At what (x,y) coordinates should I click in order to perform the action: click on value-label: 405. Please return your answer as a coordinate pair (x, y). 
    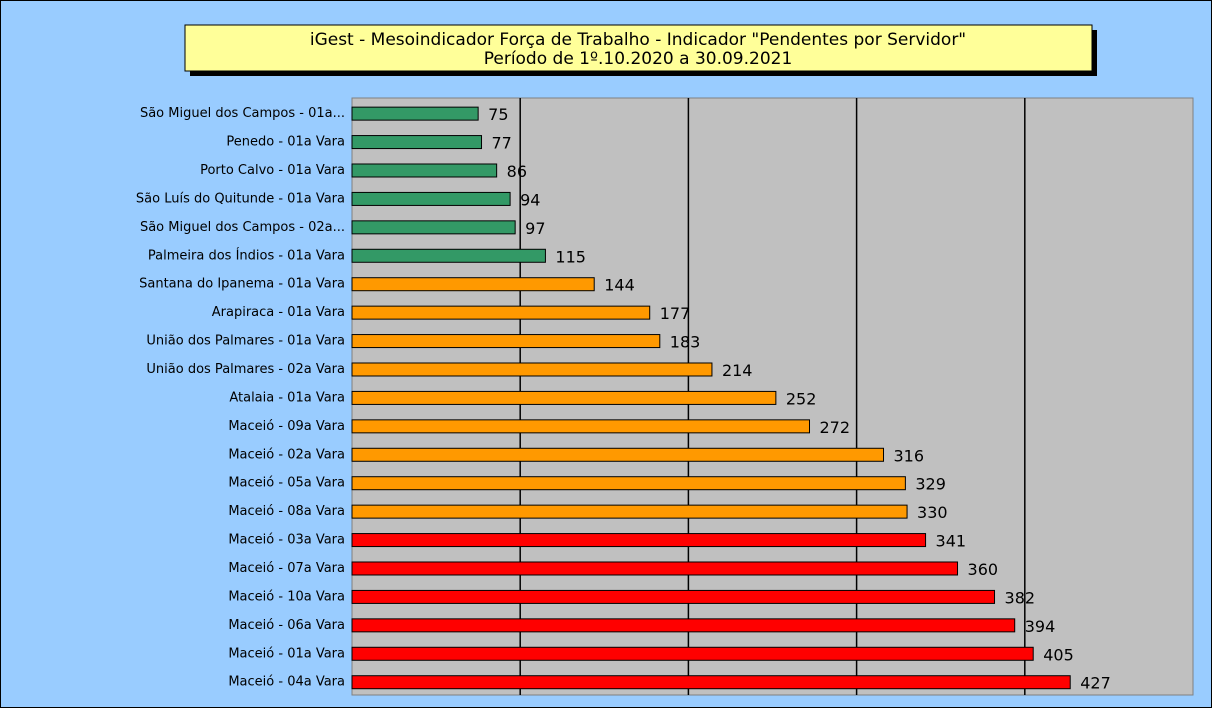
    Looking at the image, I should click on (1058, 654).